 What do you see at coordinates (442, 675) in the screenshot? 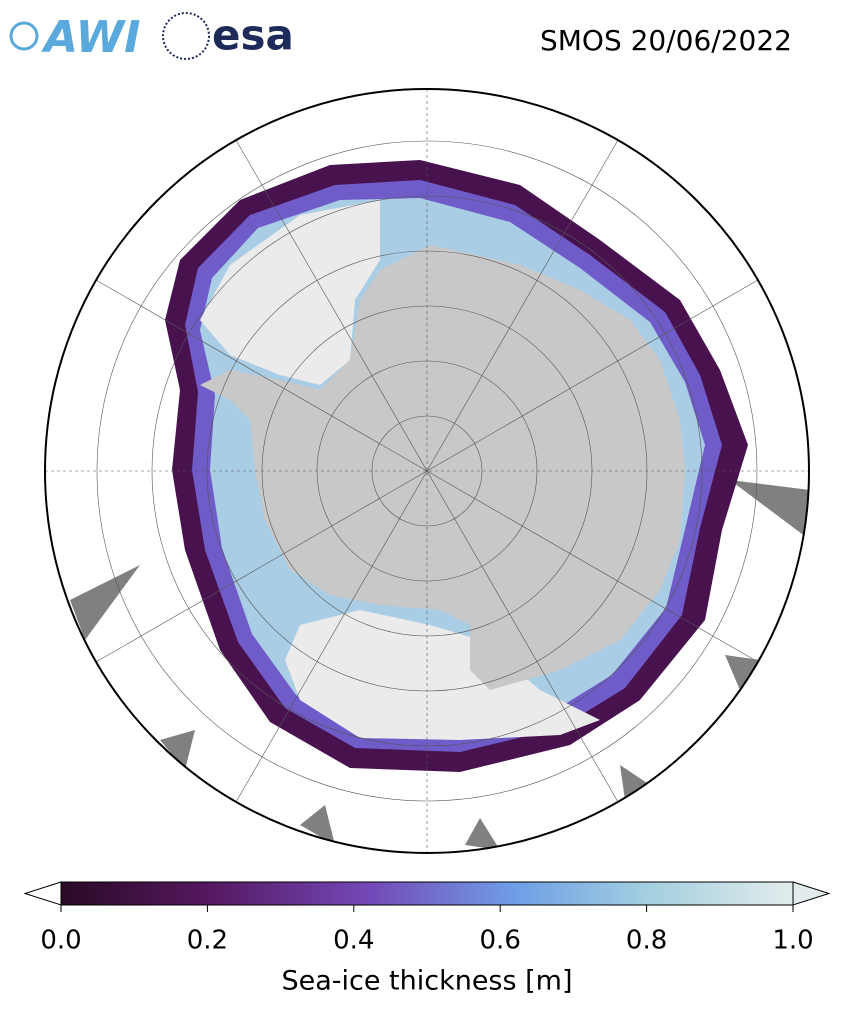
I see `ross-sea` at bounding box center [442, 675].